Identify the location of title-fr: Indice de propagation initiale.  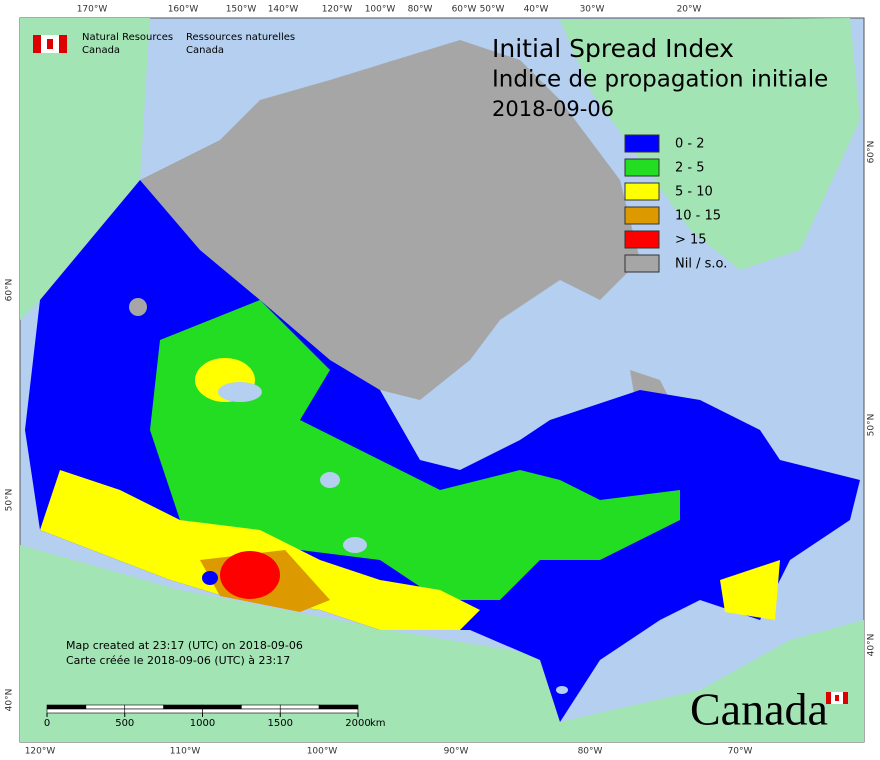
(660, 80).